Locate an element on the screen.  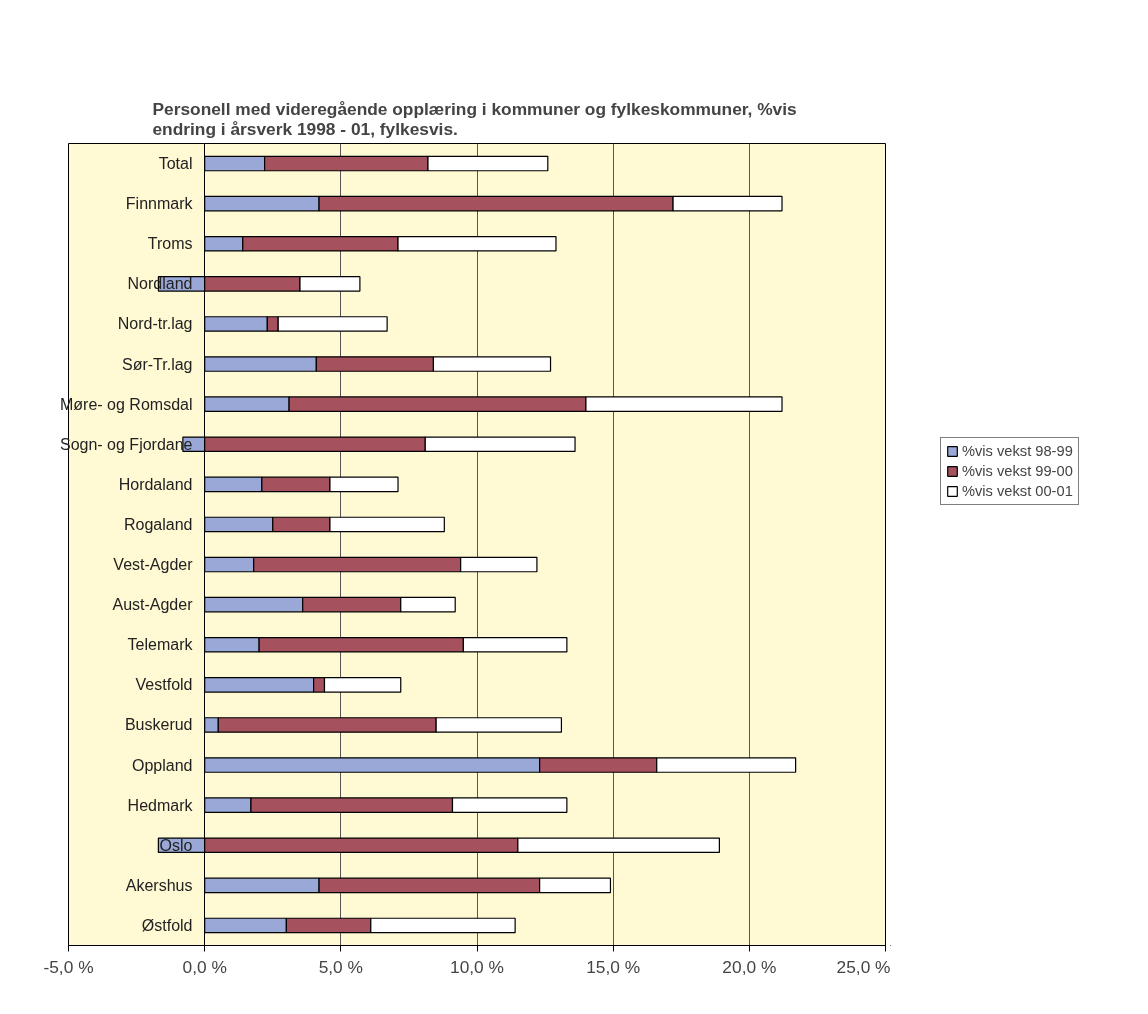
x-tick-label: 25,0 % is located at coordinates (863, 966).